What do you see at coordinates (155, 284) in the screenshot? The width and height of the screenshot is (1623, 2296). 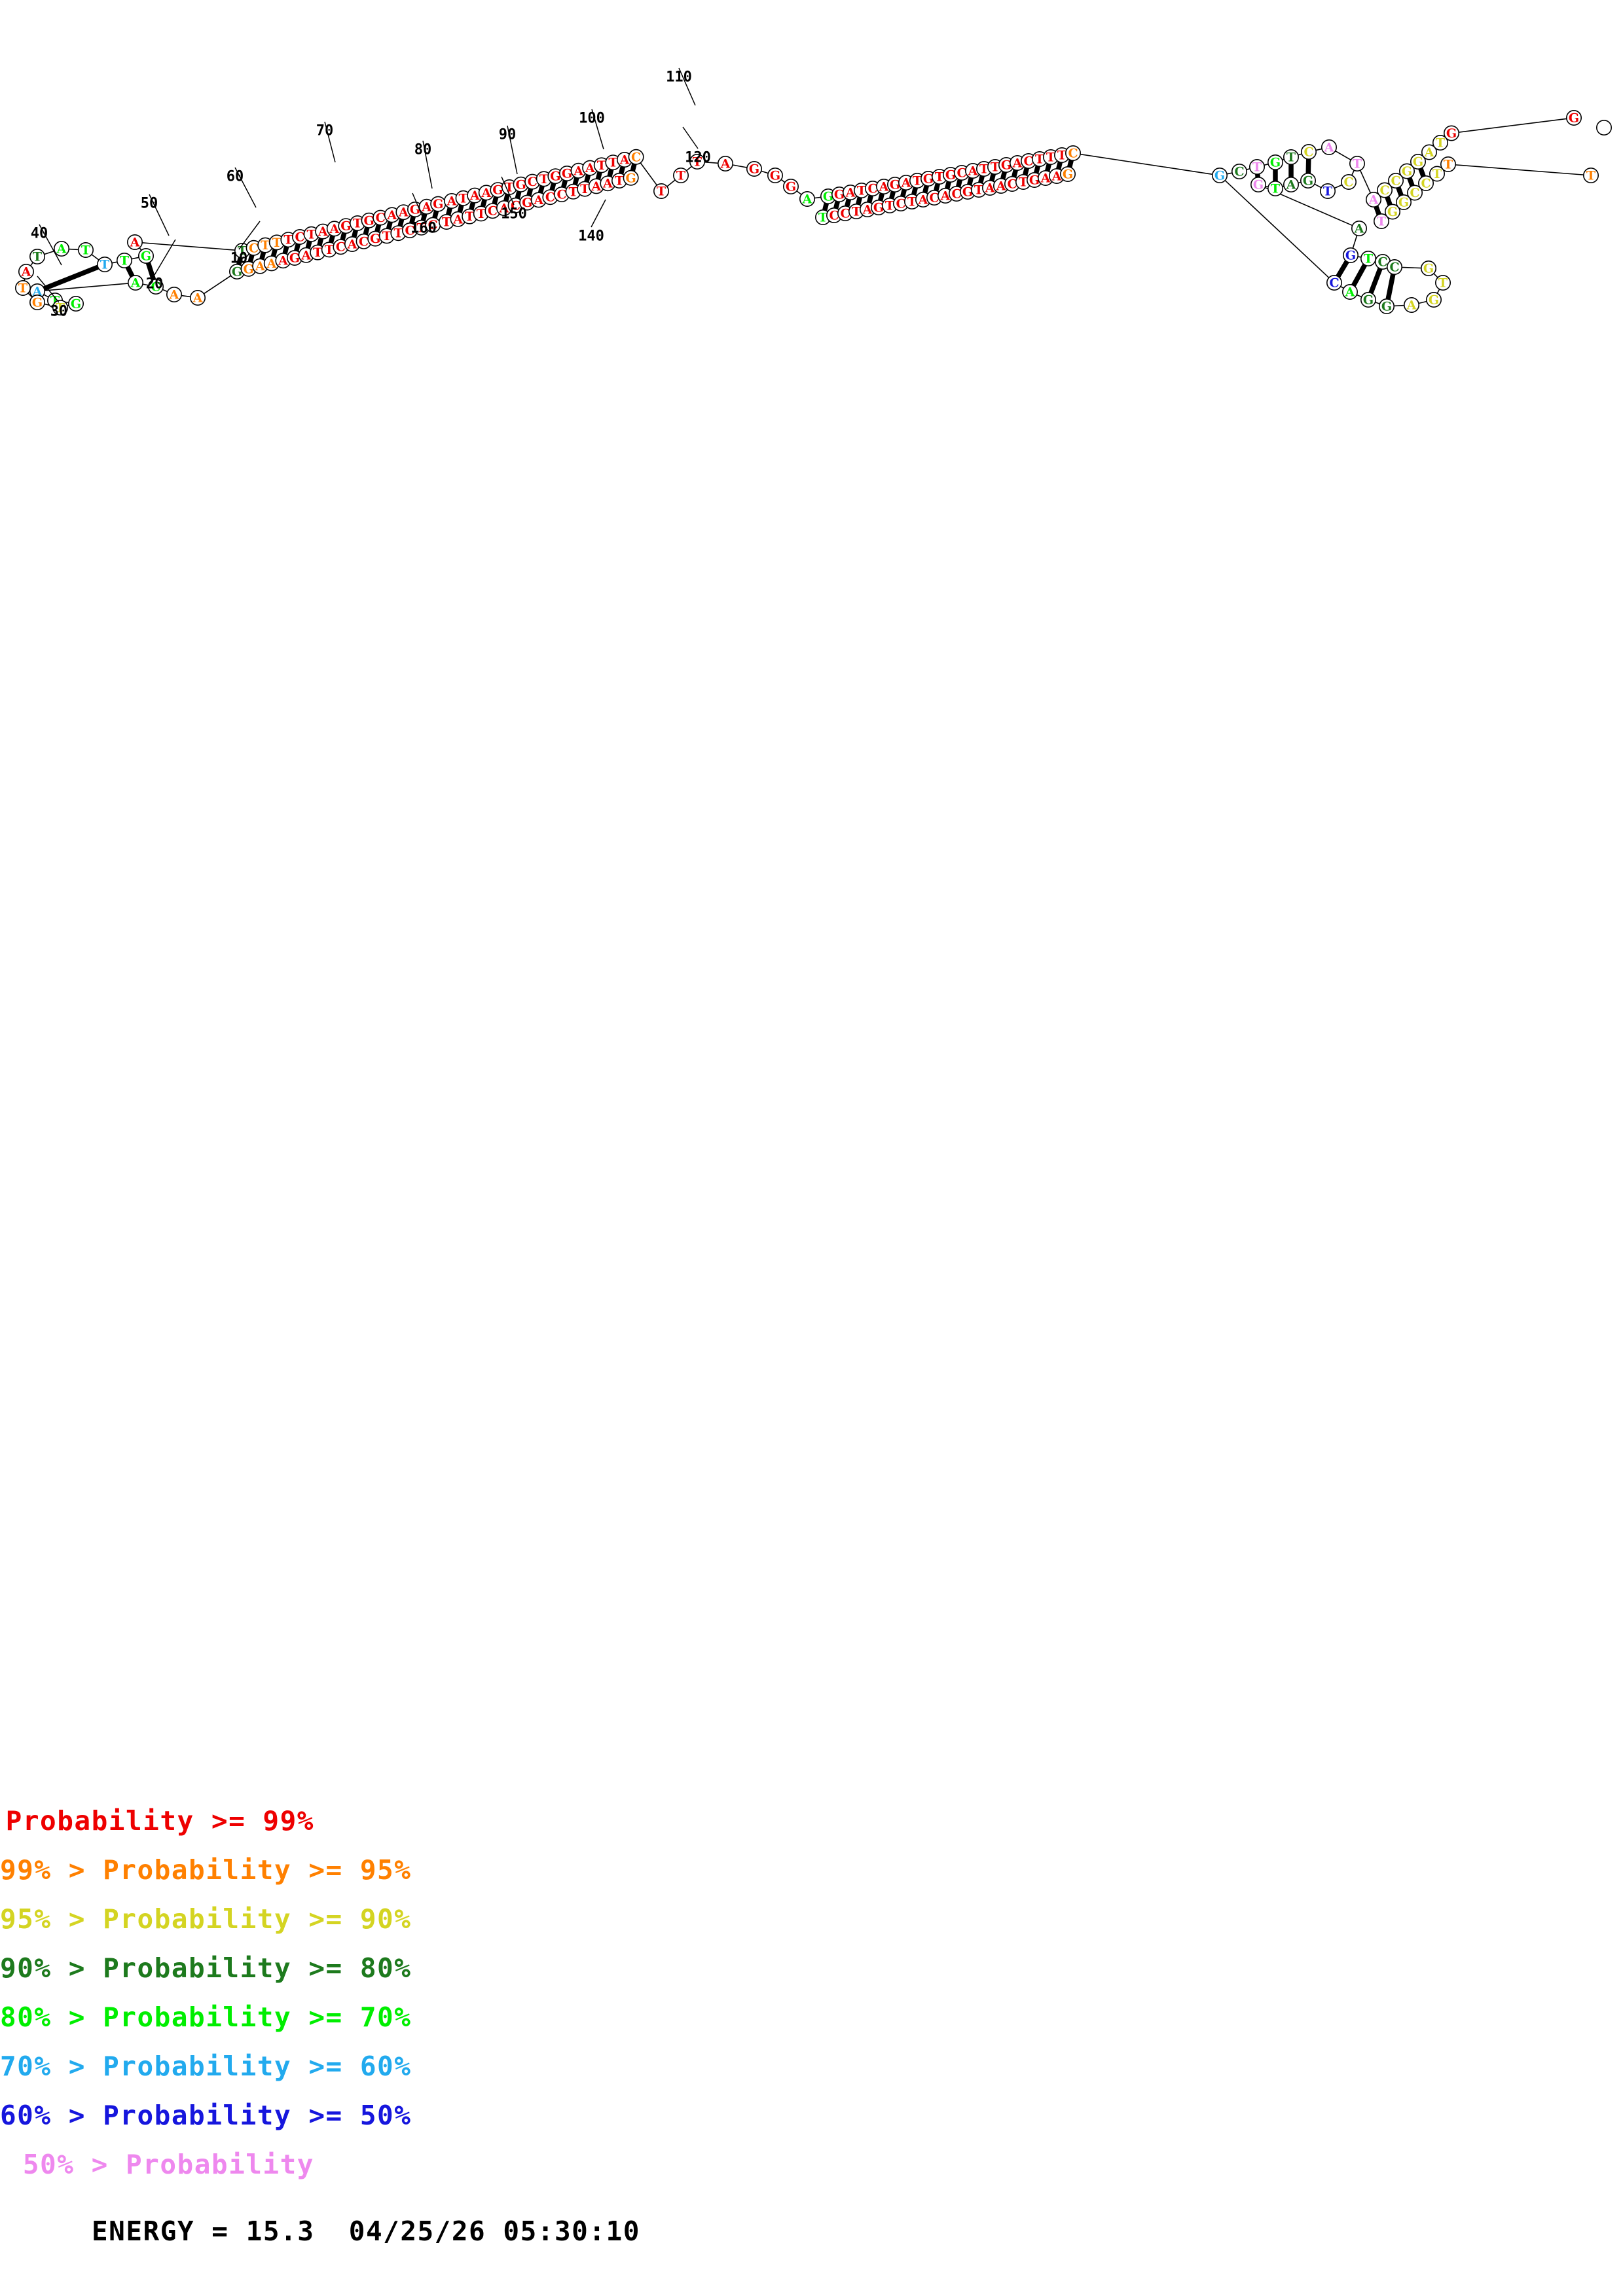 I see `position-number: 20` at bounding box center [155, 284].